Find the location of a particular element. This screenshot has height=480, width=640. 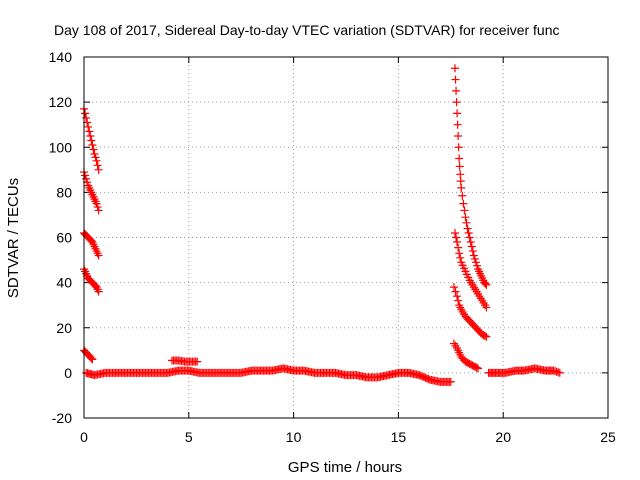

x-tick-label: 10 is located at coordinates (294, 437).